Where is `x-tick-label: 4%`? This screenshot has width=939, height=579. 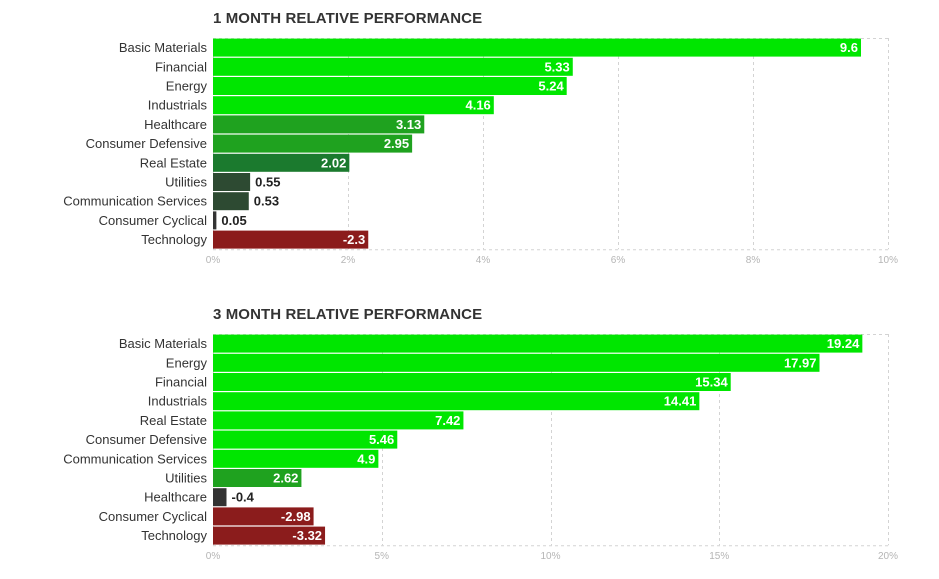
x-tick-label: 4% is located at coordinates (483, 260).